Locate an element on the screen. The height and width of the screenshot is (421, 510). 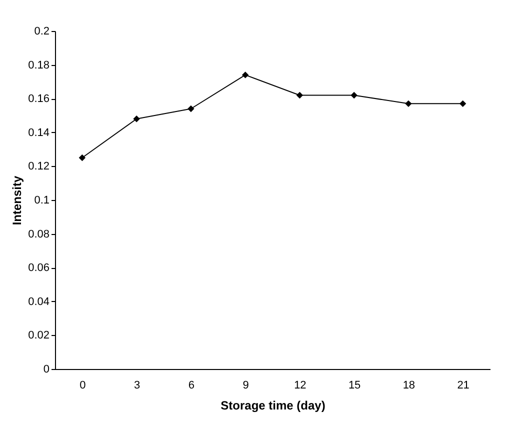
x-tick-label: 18 is located at coordinates (409, 386).